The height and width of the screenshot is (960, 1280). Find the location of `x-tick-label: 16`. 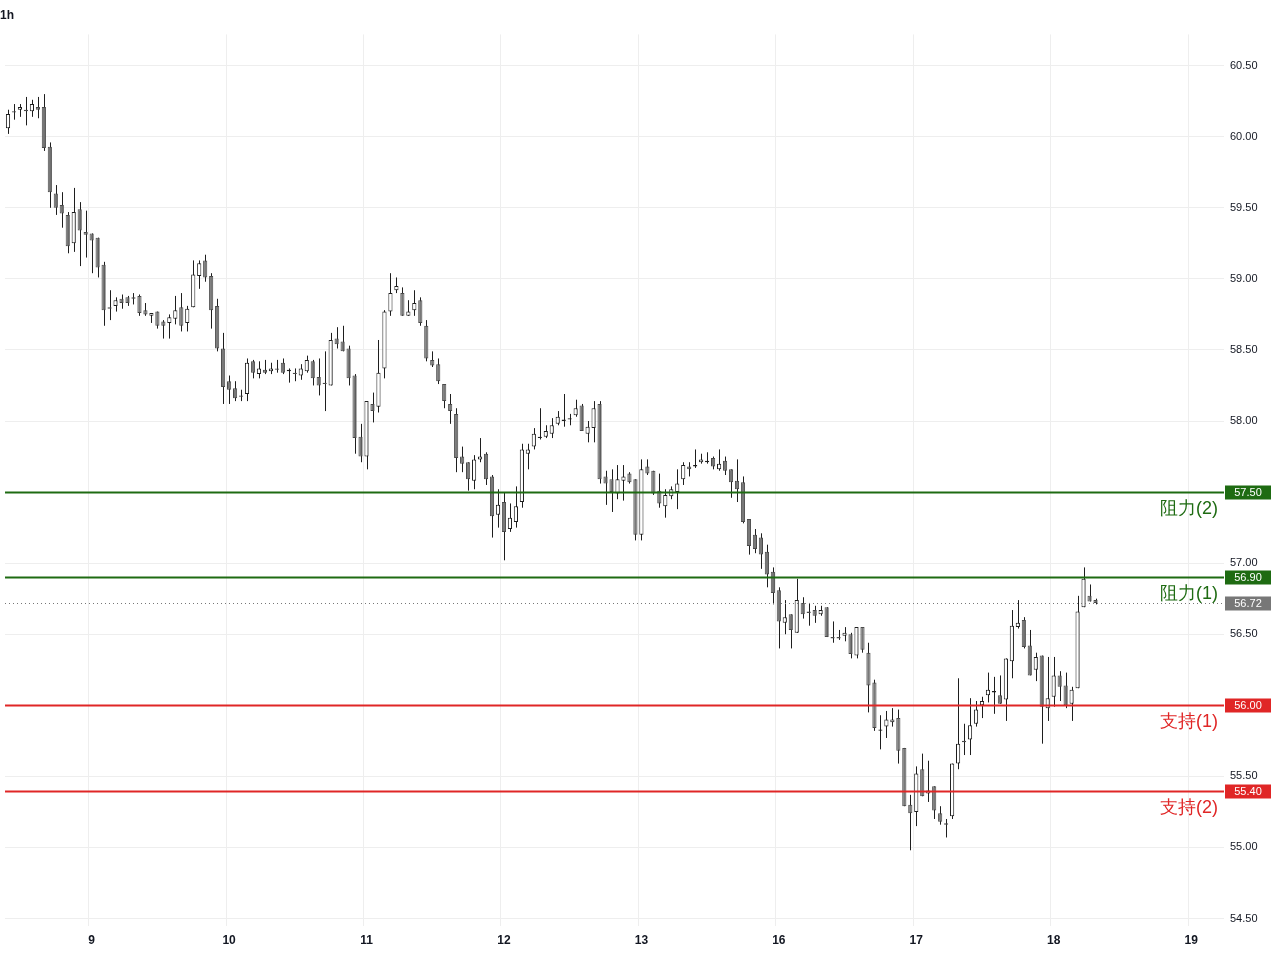

x-tick-label: 16 is located at coordinates (779, 940).